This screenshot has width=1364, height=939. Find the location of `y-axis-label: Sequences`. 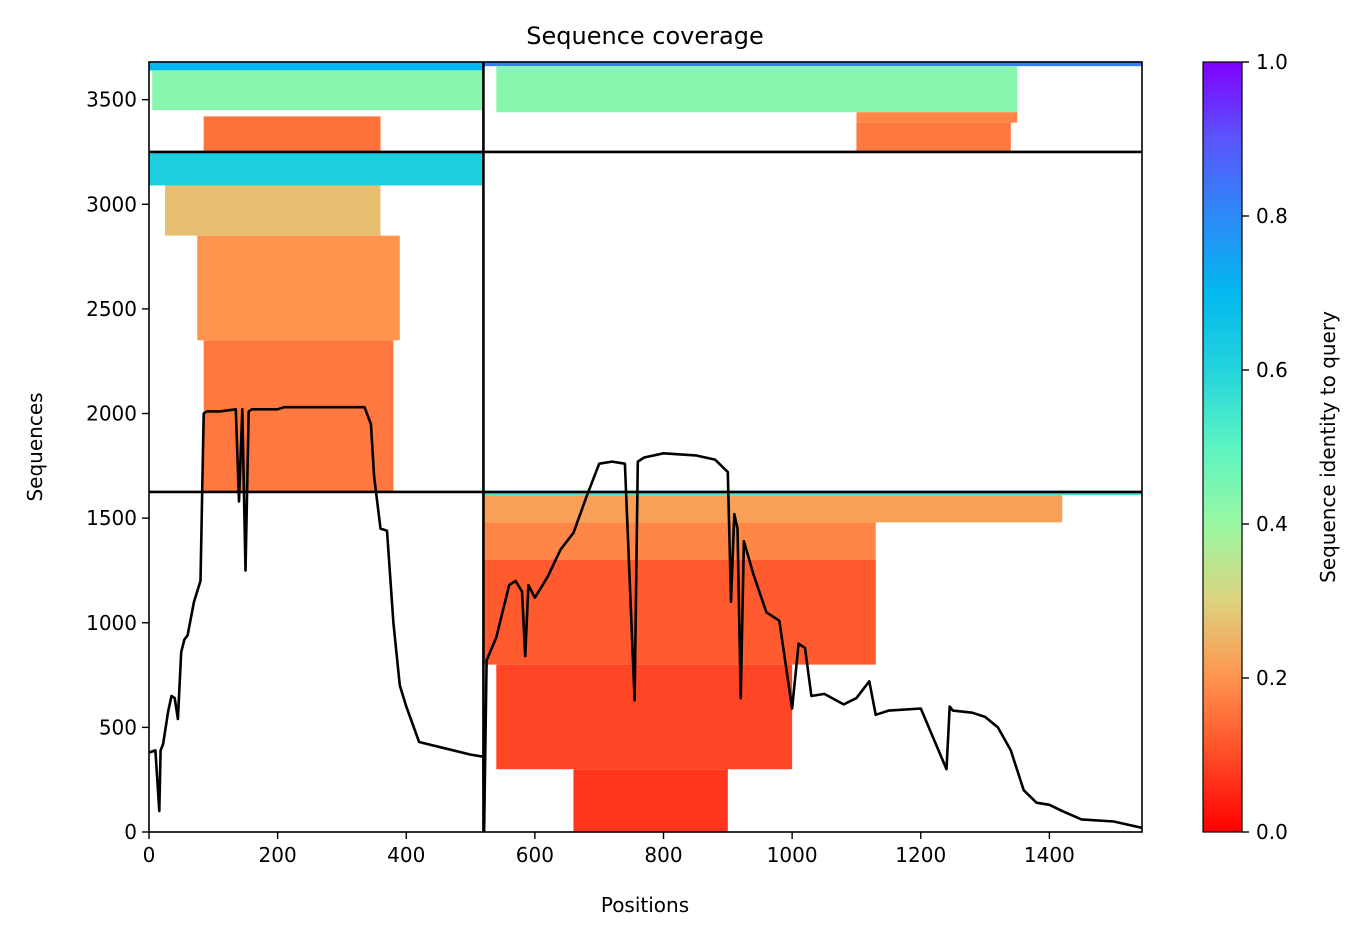

y-axis-label: Sequences is located at coordinates (35, 446).